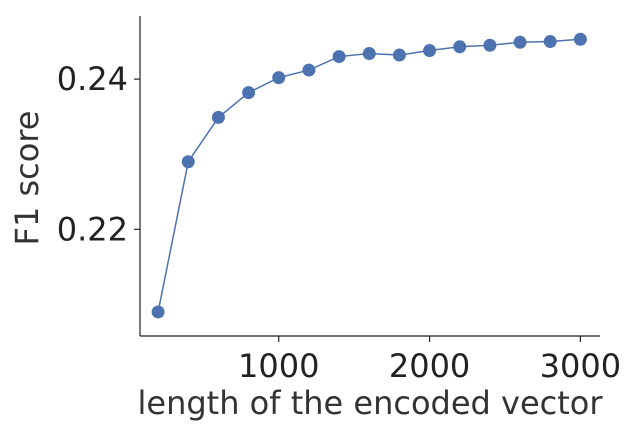 The height and width of the screenshot is (432, 633). What do you see at coordinates (429, 366) in the screenshot?
I see `x-tick-label: 2000` at bounding box center [429, 366].